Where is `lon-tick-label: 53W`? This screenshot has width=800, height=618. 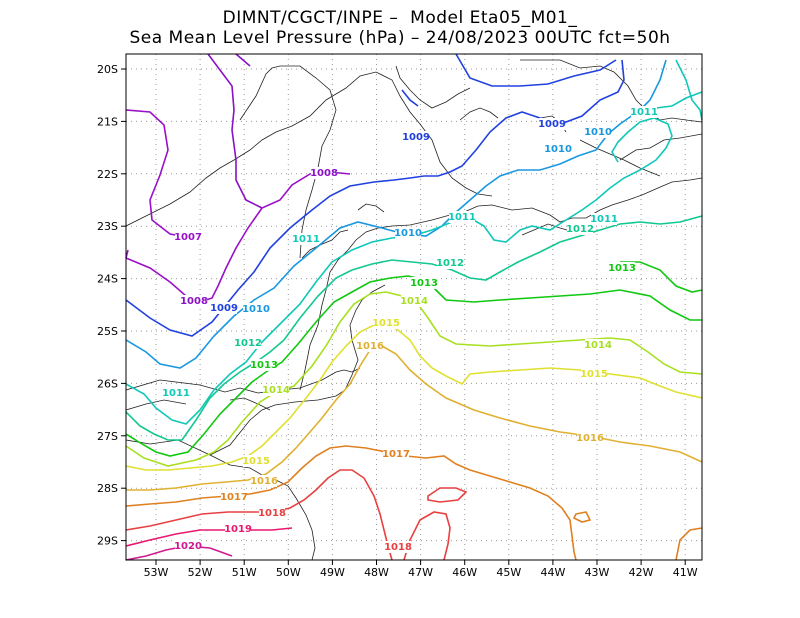
lon-tick-label: 53W is located at coordinates (156, 572).